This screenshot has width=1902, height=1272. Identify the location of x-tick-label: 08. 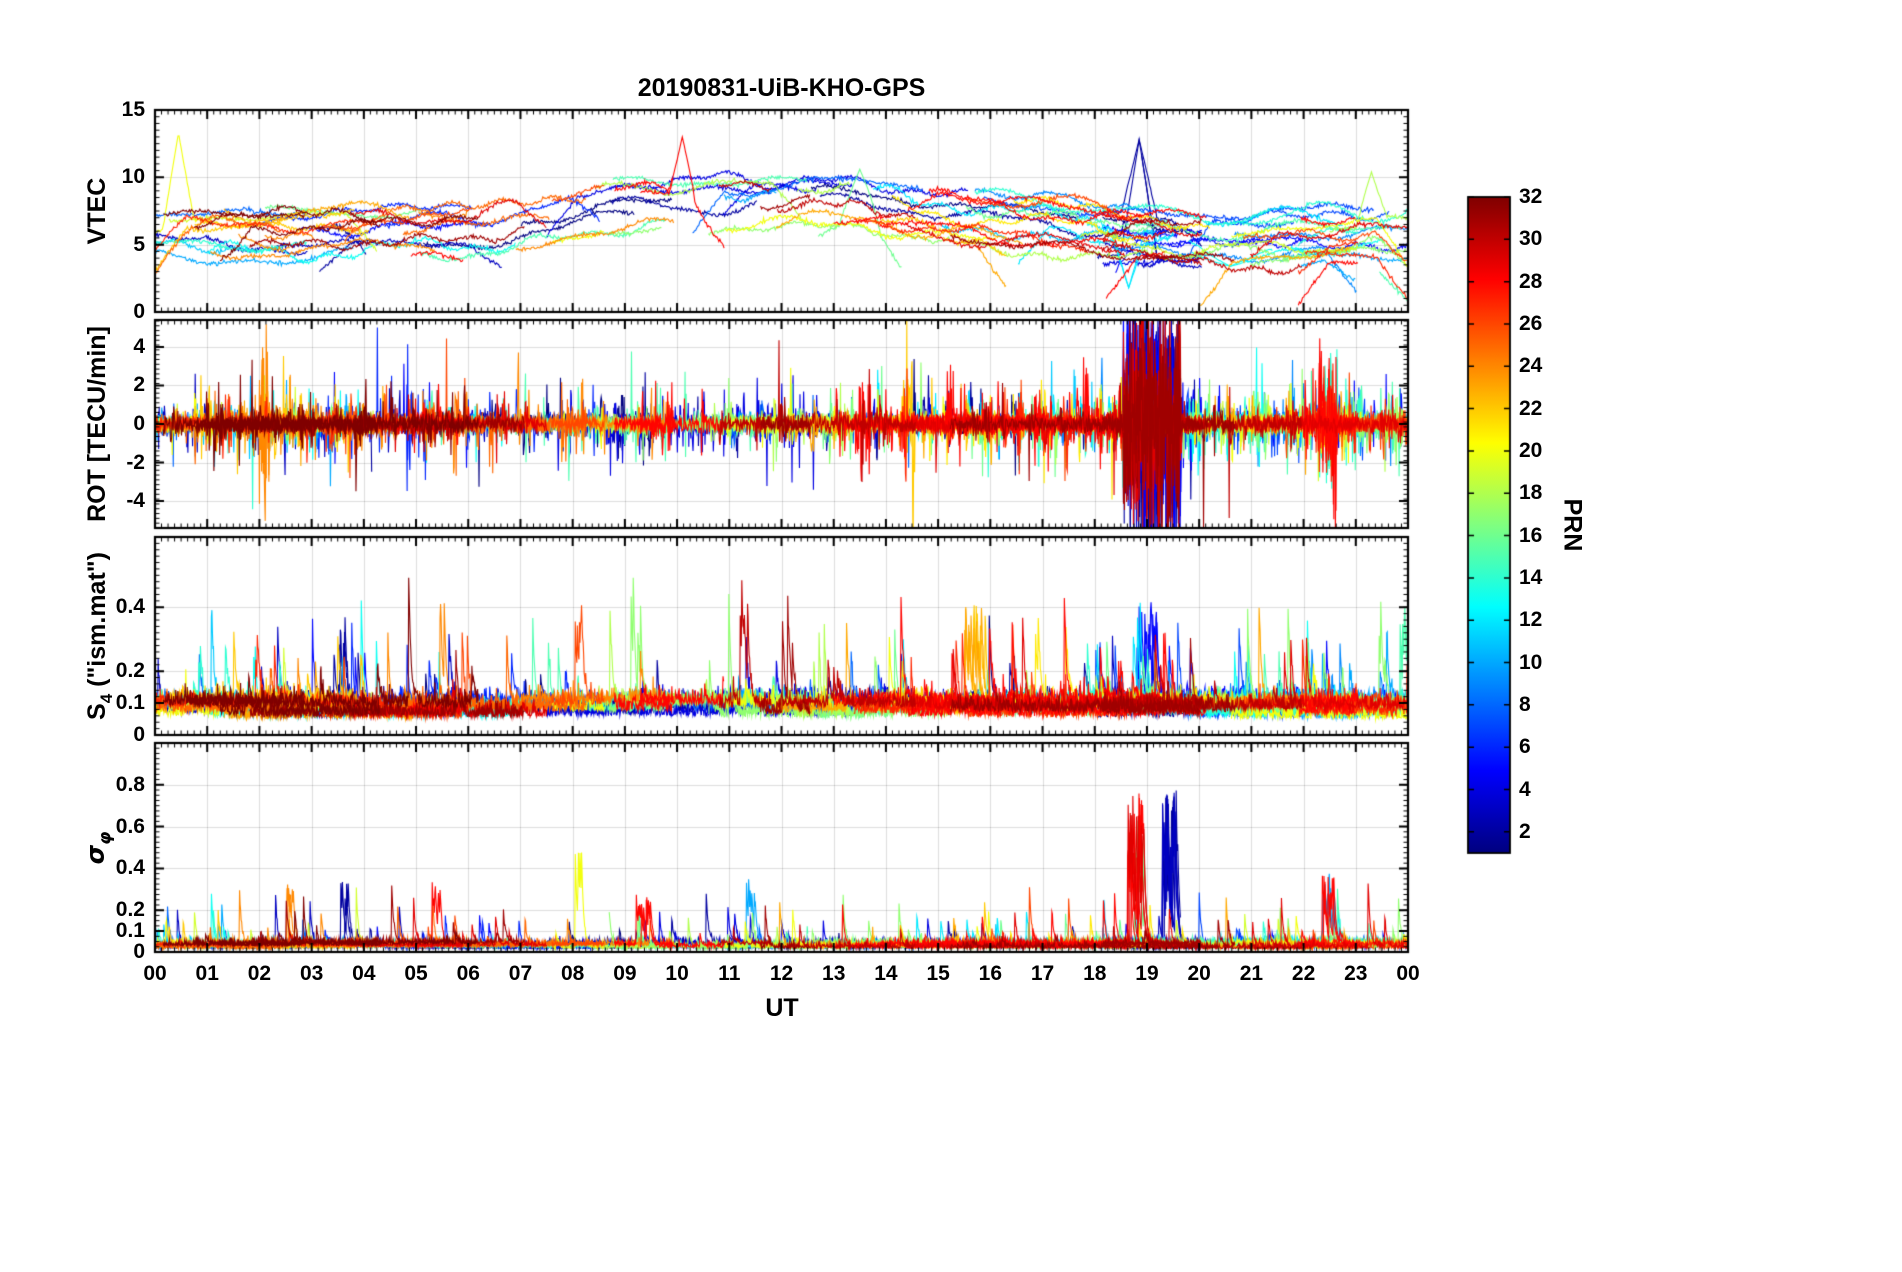
(572, 973).